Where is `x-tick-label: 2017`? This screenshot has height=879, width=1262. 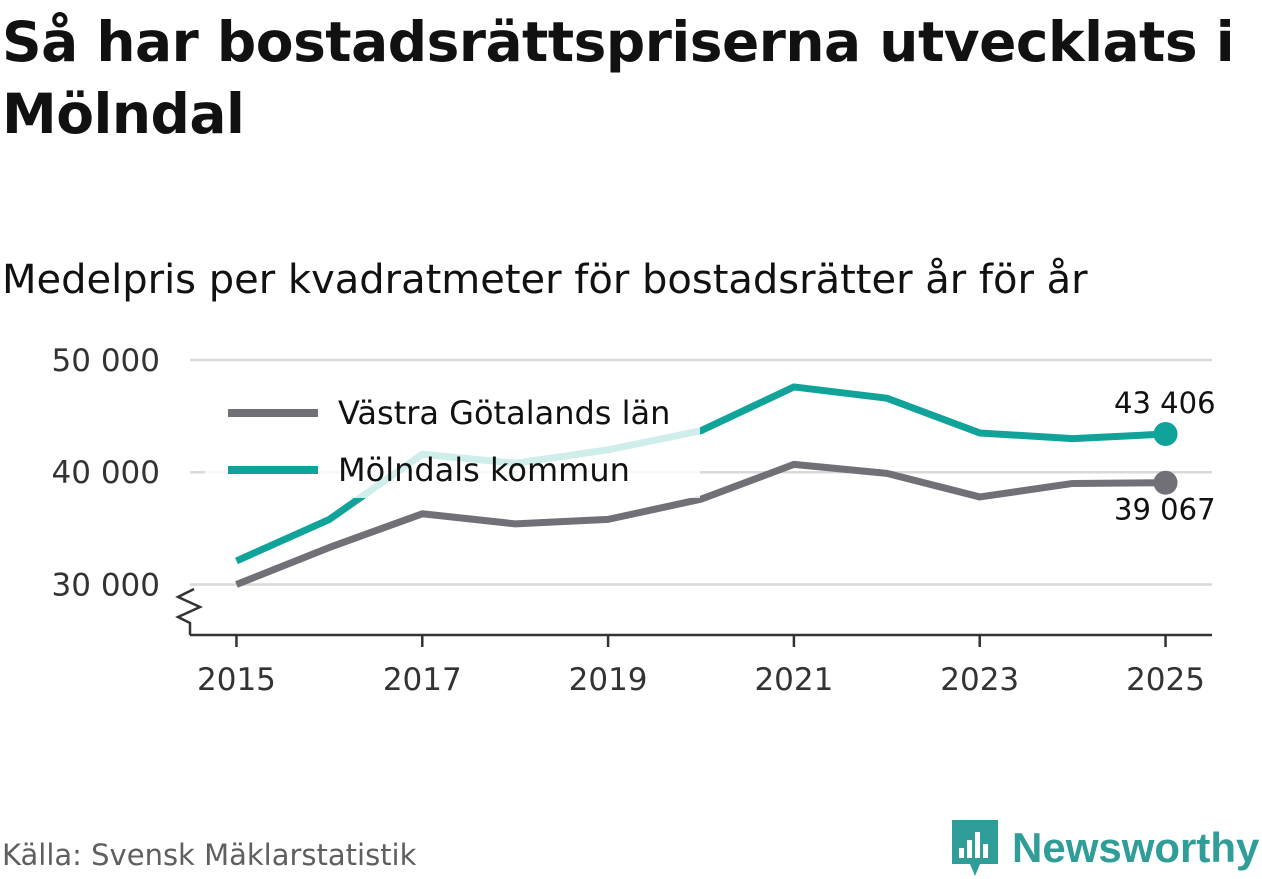
x-tick-label: 2017 is located at coordinates (422, 680).